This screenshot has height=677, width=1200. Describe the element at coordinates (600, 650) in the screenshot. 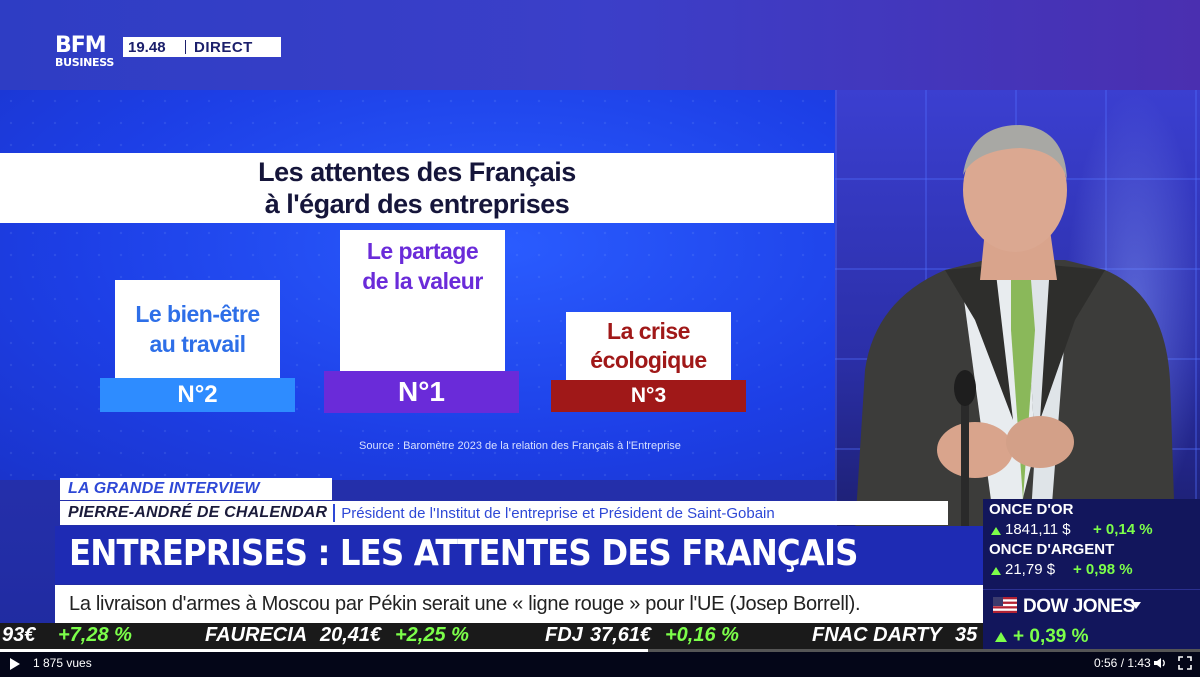

I see `progress-bar` at that location.